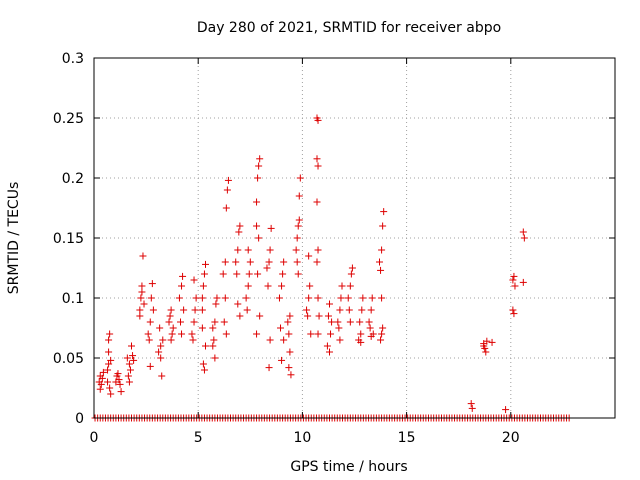 The image size is (640, 480). Describe the element at coordinates (68, 119) in the screenshot. I see `y-tick-label: 0.25` at that location.